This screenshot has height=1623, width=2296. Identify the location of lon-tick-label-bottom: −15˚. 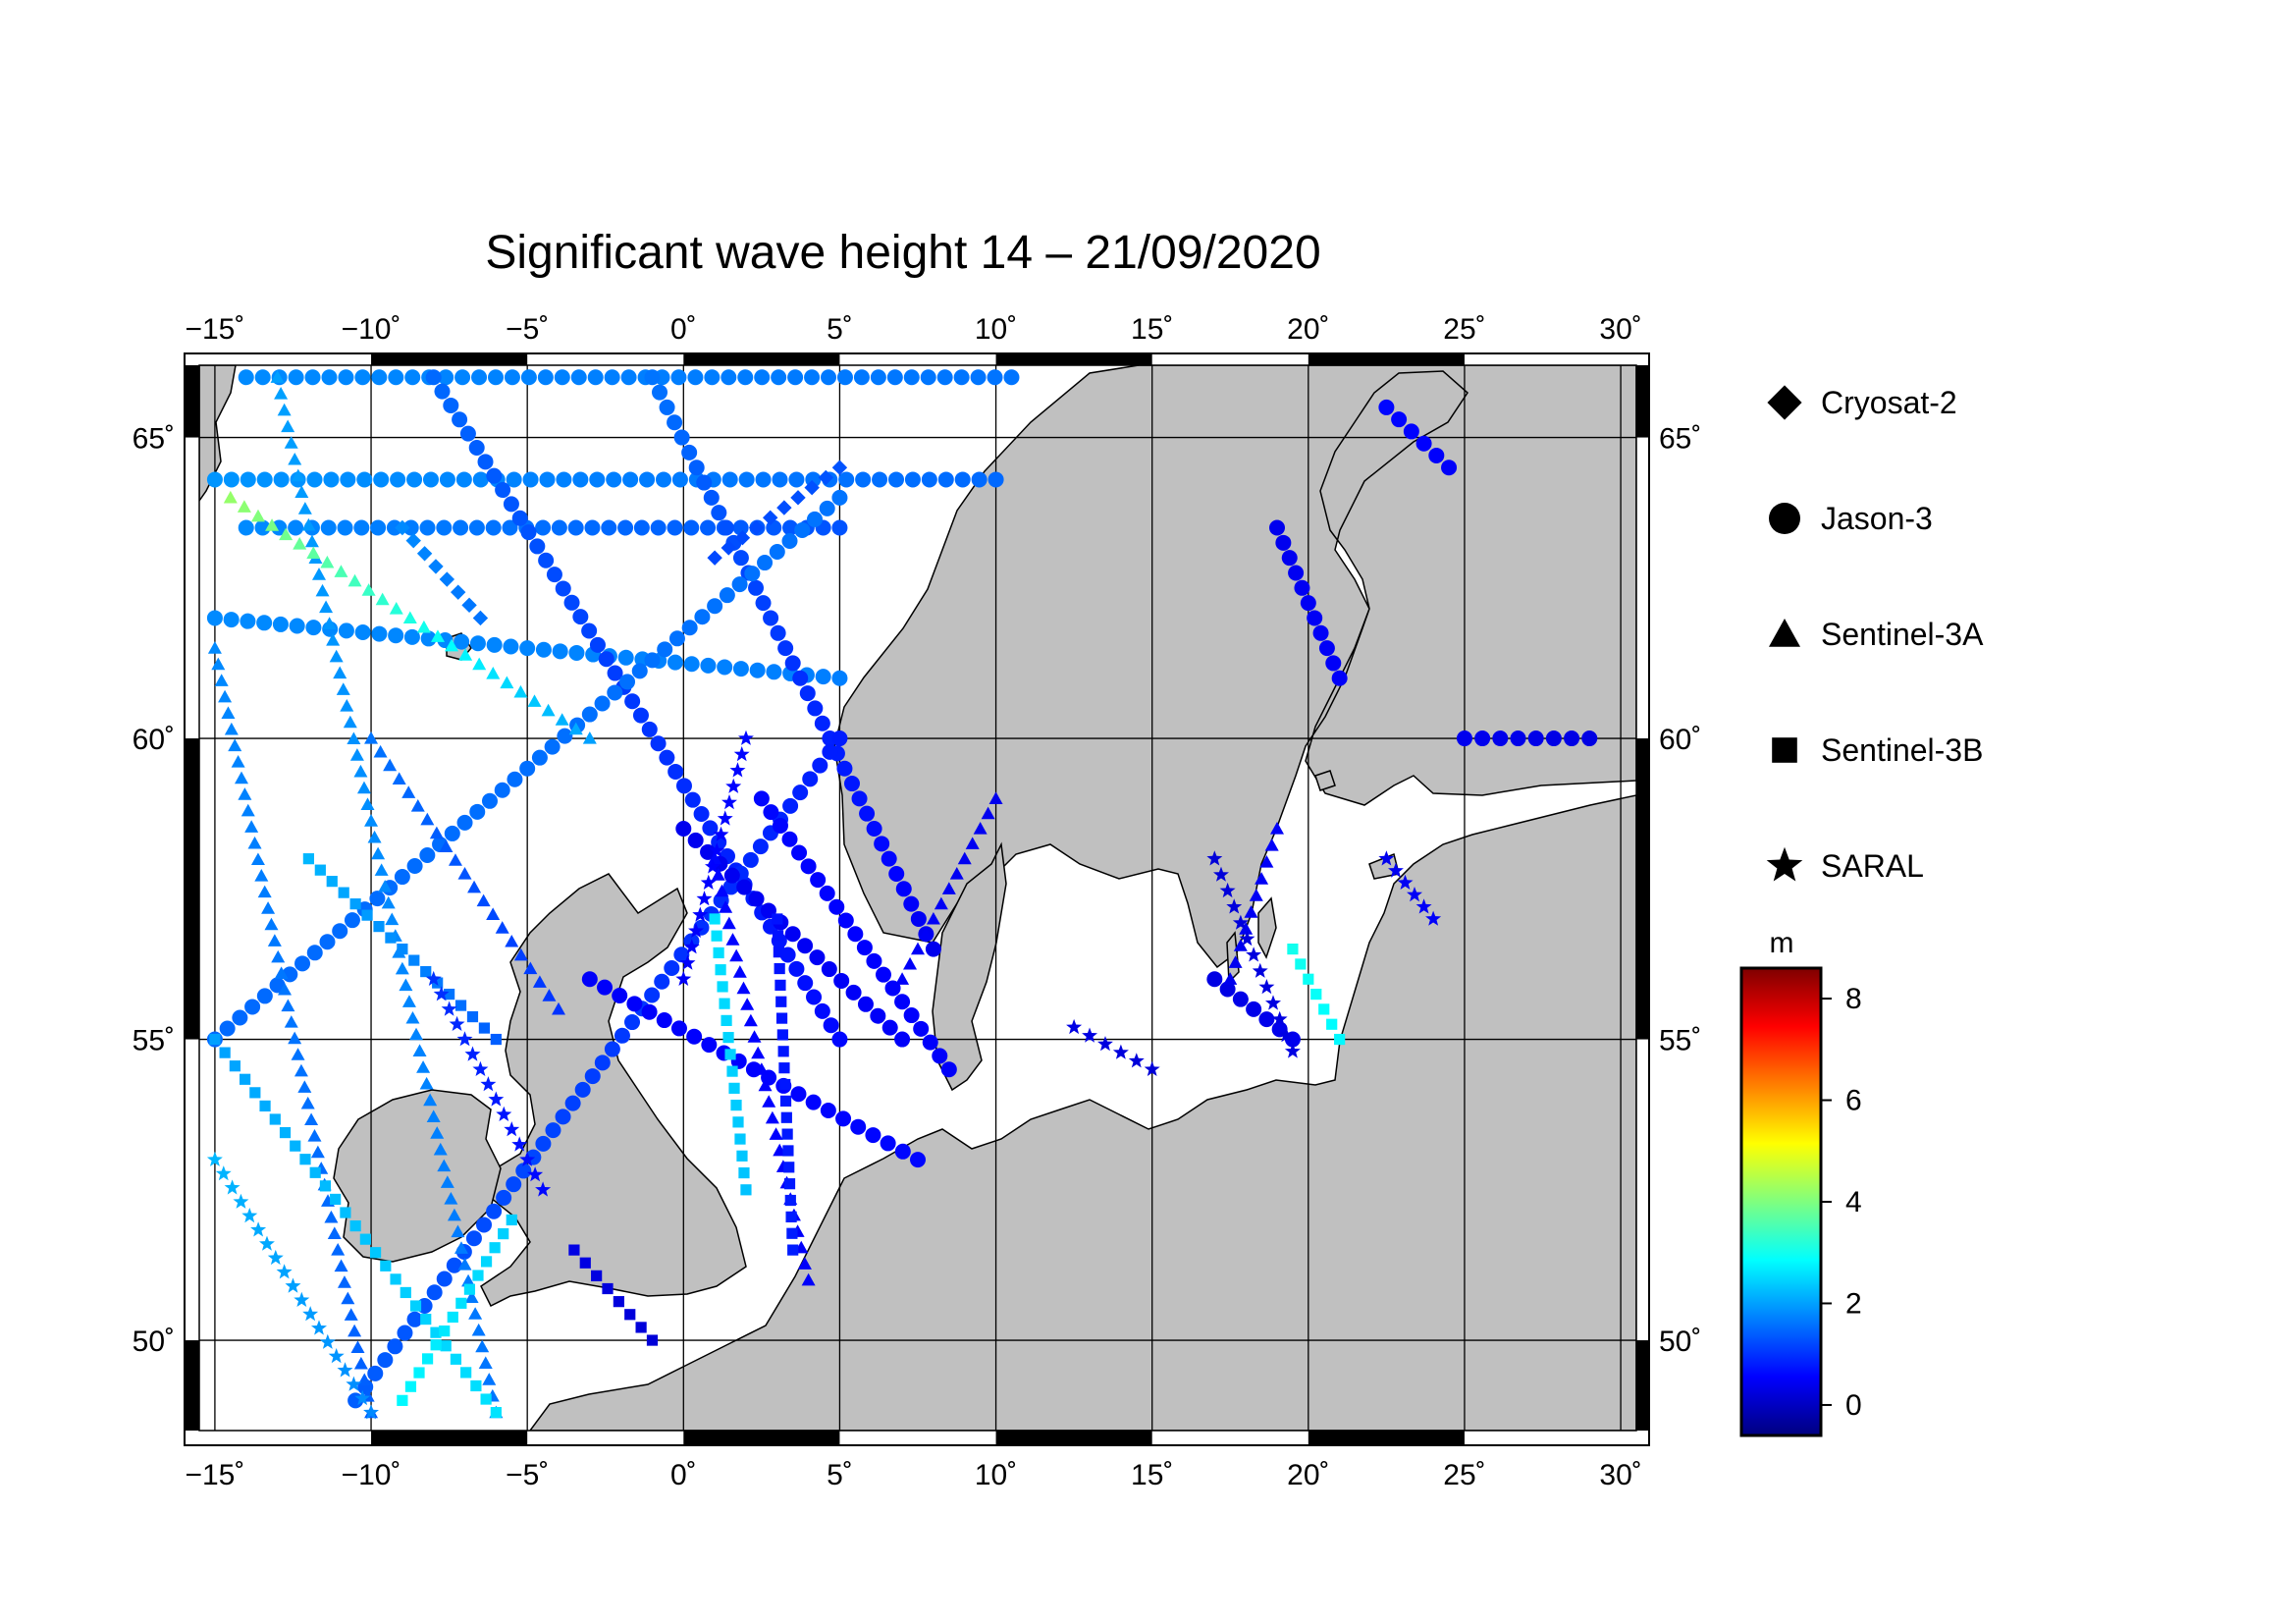
(215, 1475).